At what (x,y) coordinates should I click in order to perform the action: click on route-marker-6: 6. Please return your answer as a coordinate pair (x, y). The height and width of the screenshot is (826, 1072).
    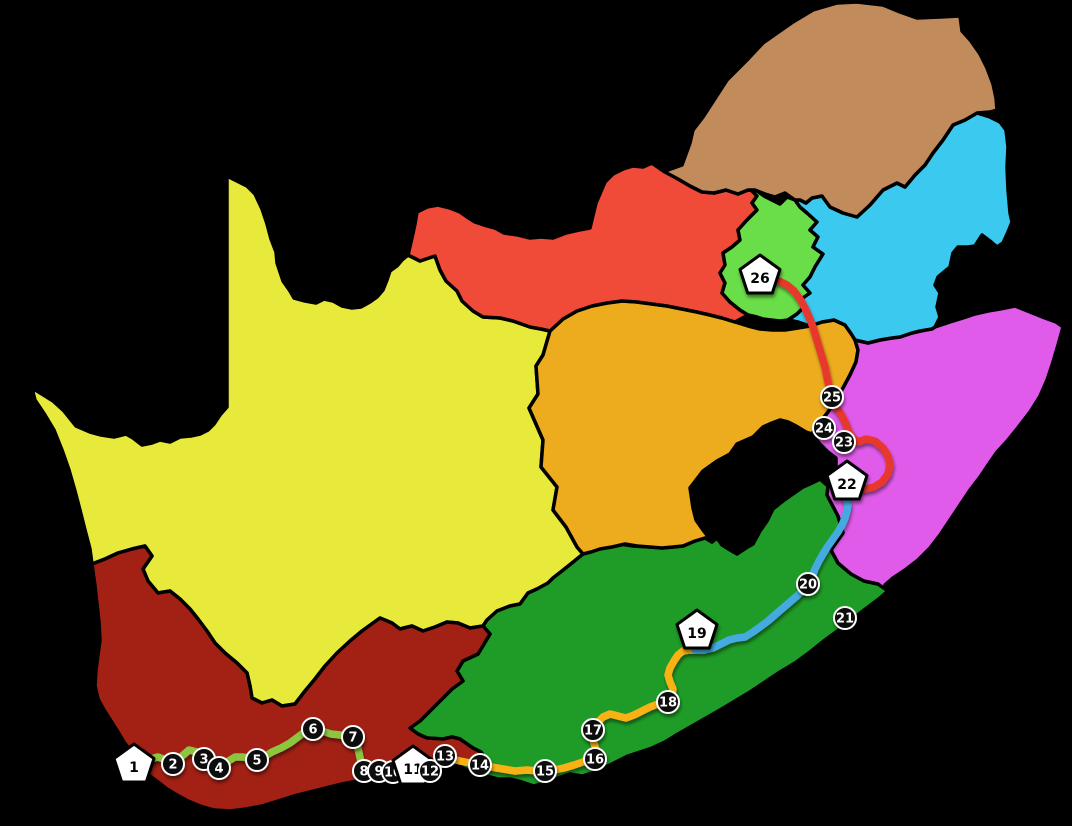
    Looking at the image, I should click on (313, 729).